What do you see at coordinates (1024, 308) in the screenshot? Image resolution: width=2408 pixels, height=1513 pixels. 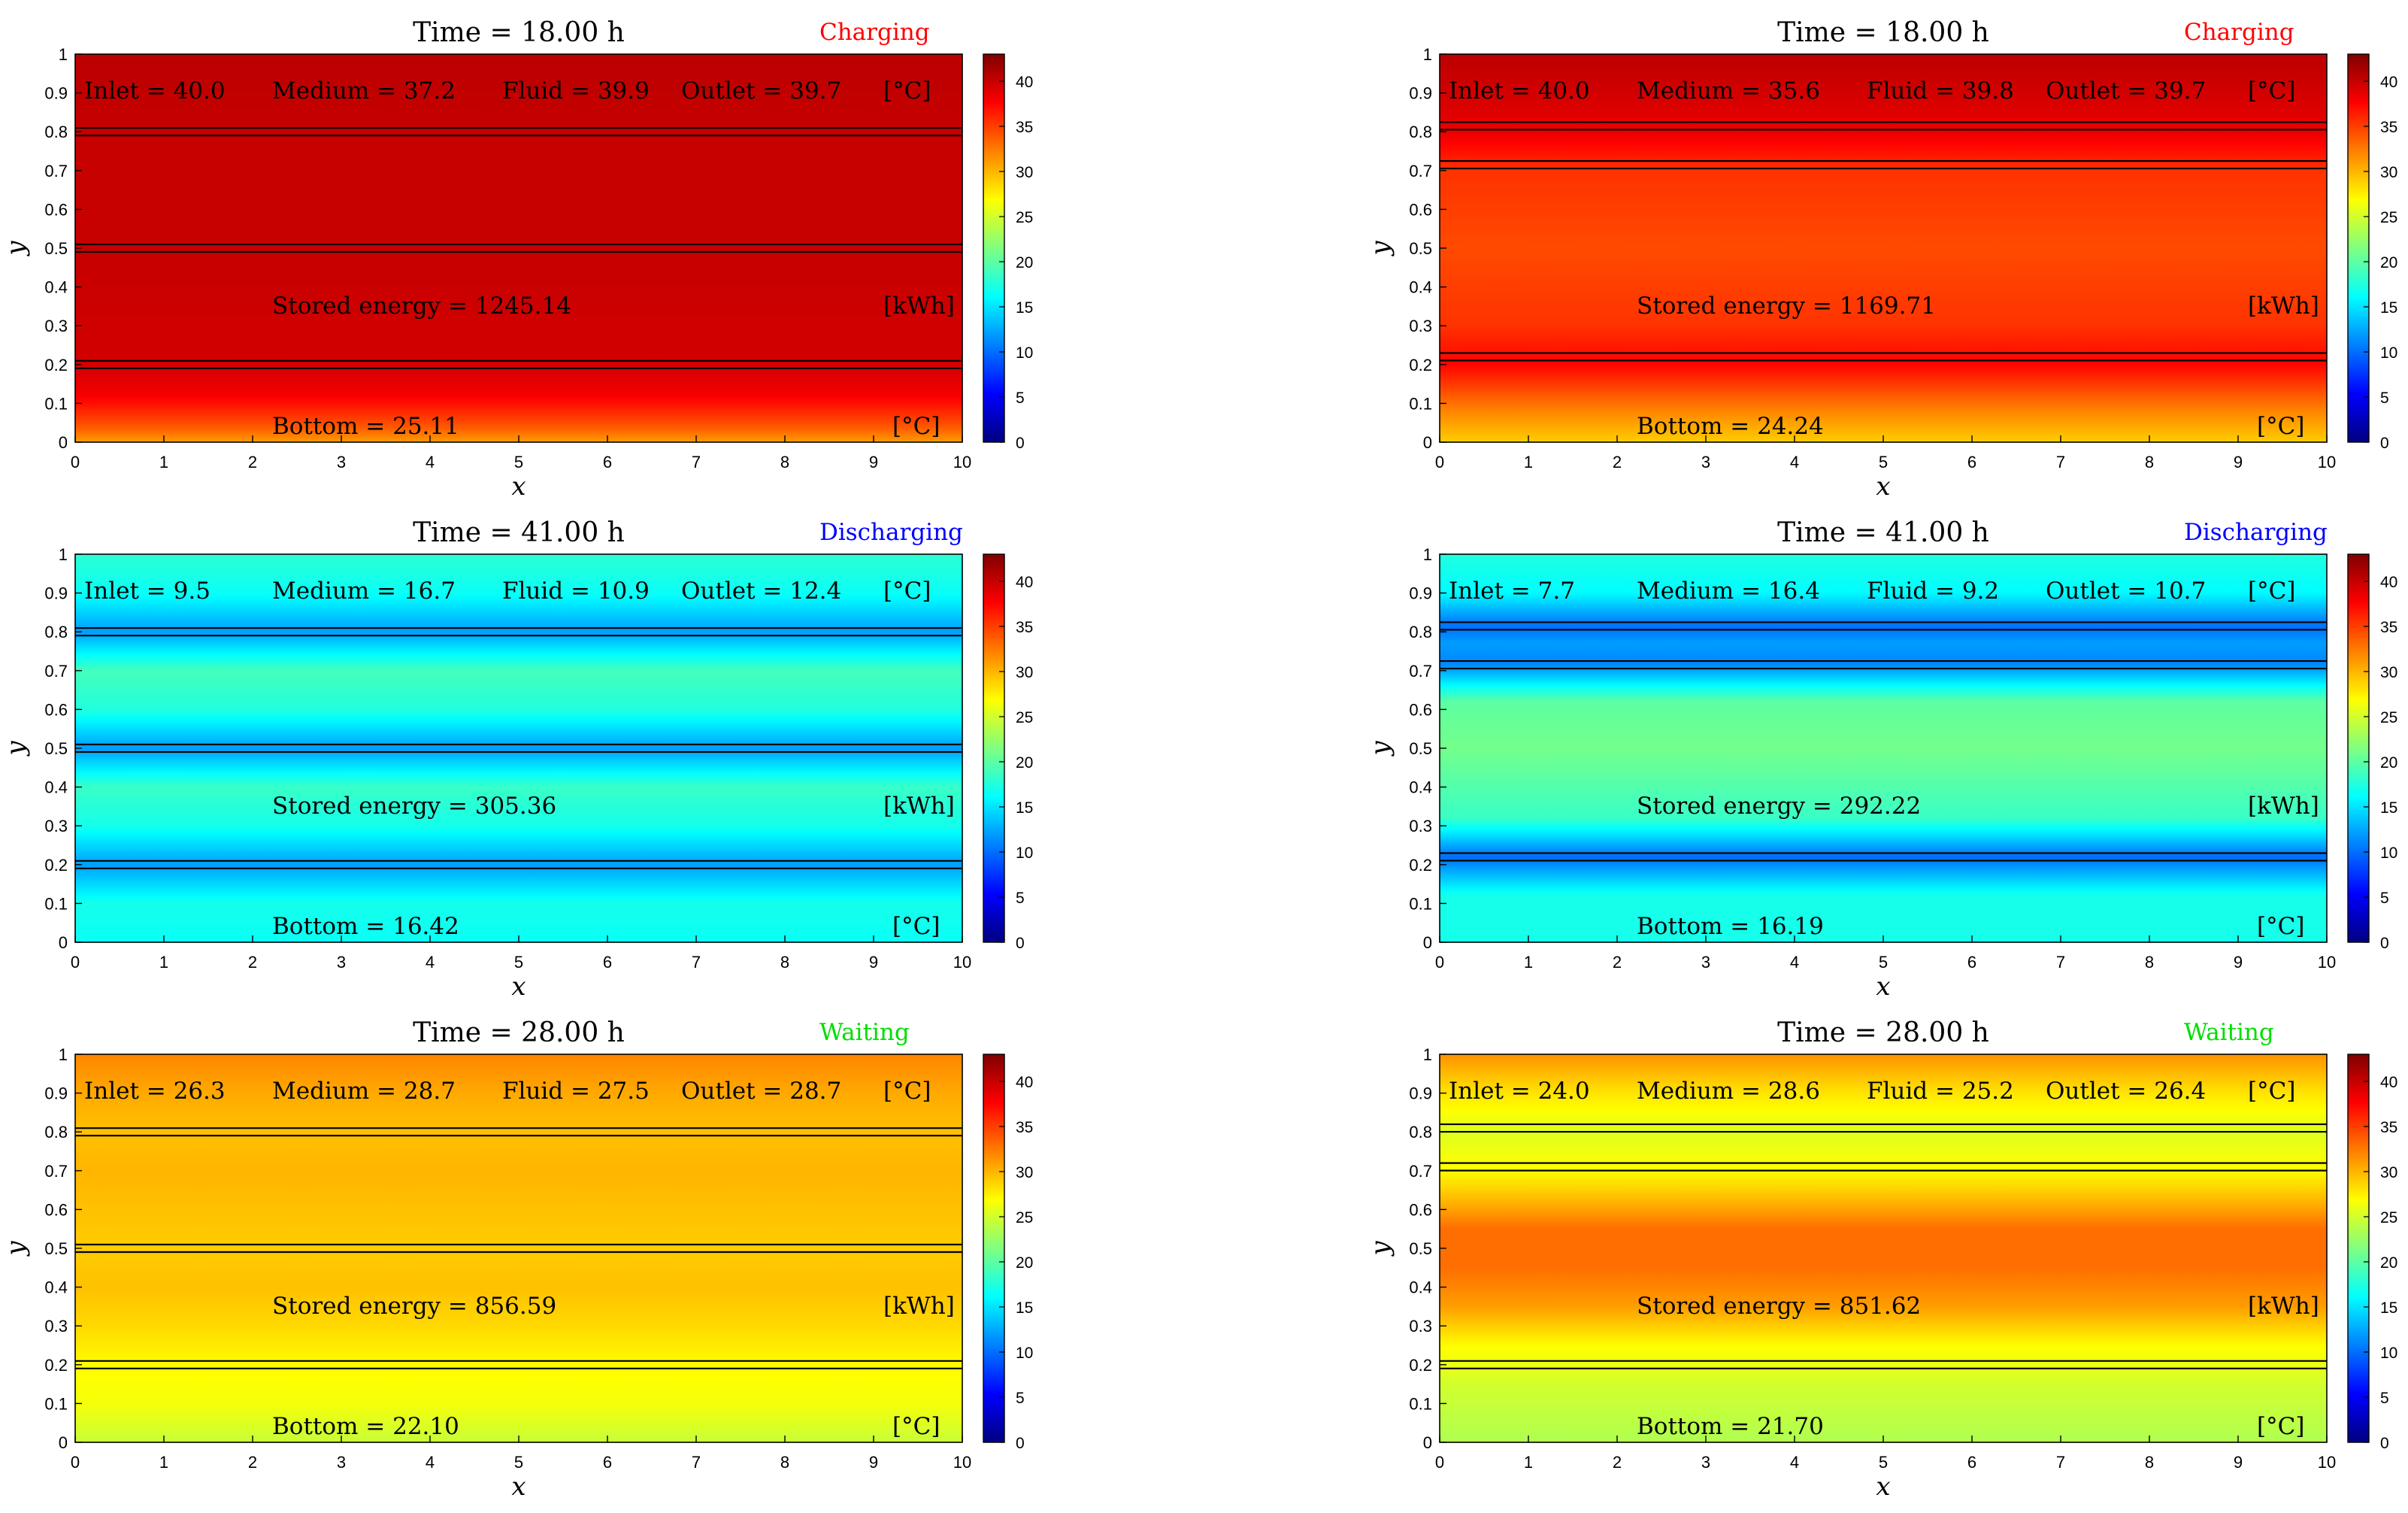 I see `colorbar-tick-label: 15` at bounding box center [1024, 308].